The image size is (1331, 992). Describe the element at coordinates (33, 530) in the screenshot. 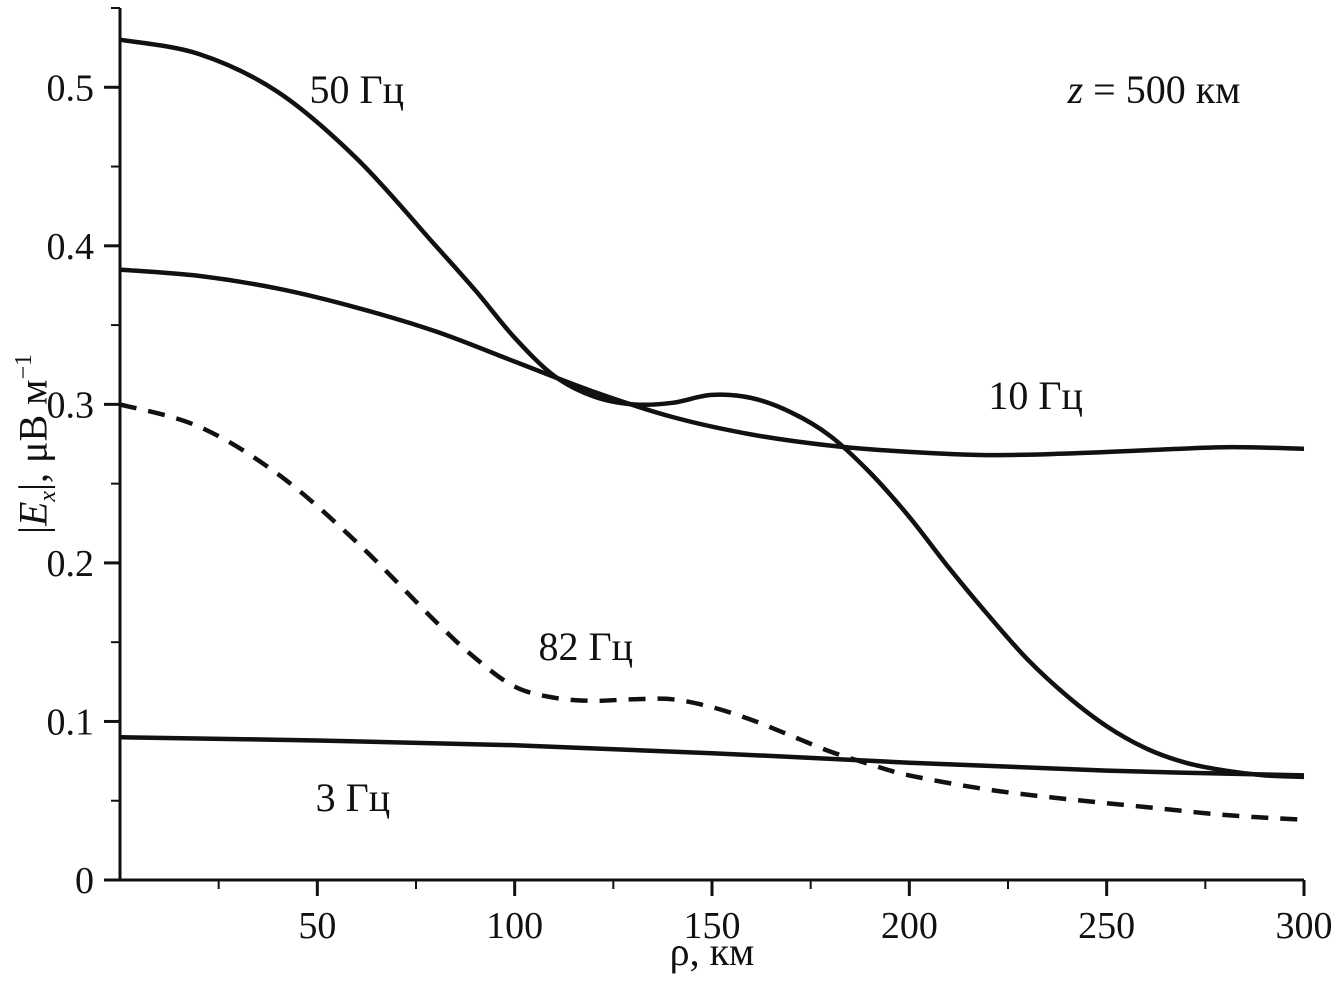

I see `y-label-bar-open: |` at that location.